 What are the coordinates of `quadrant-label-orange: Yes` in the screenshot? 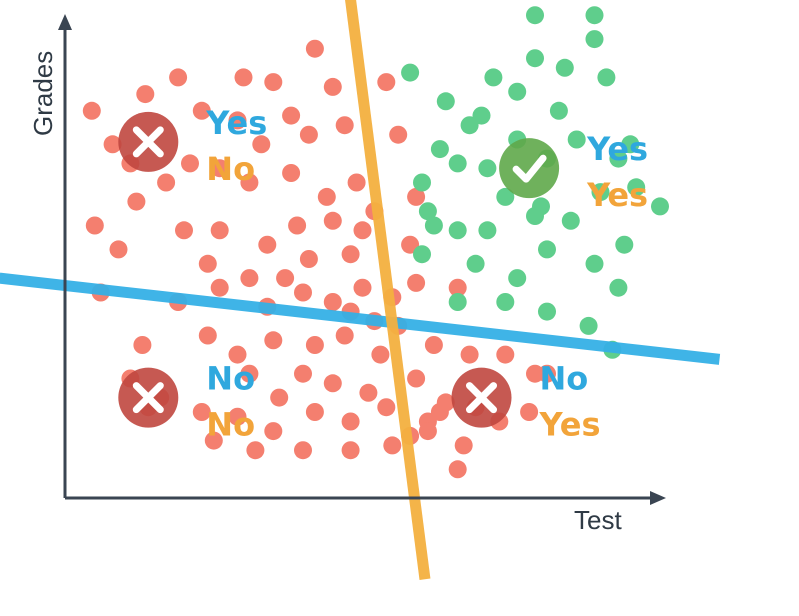 It's located at (617, 195).